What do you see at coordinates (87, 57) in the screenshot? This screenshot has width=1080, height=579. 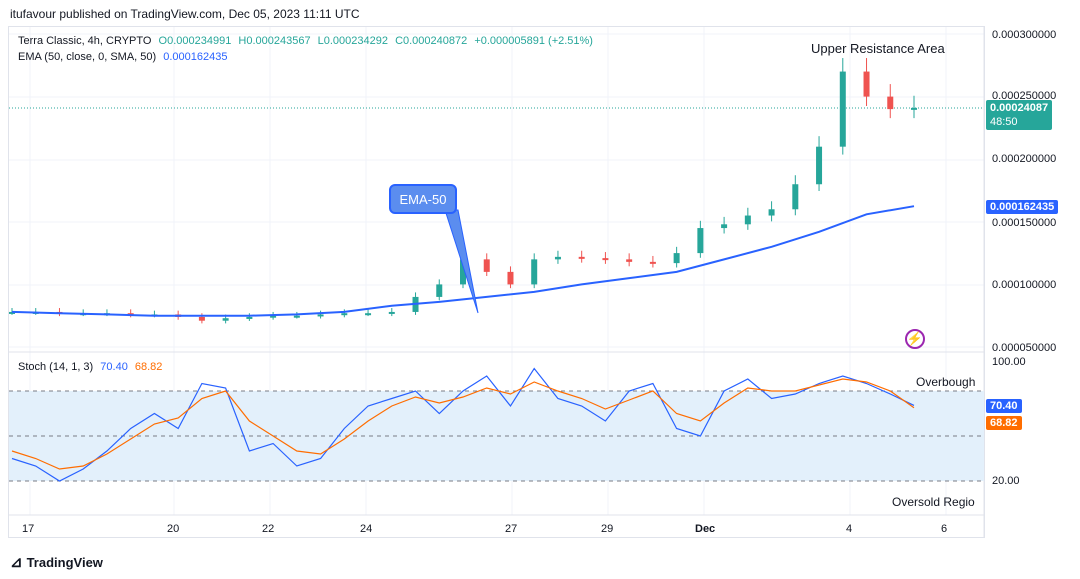 I see `ema-label: EMA (50, close, 0, SMA, 50)` at bounding box center [87, 57].